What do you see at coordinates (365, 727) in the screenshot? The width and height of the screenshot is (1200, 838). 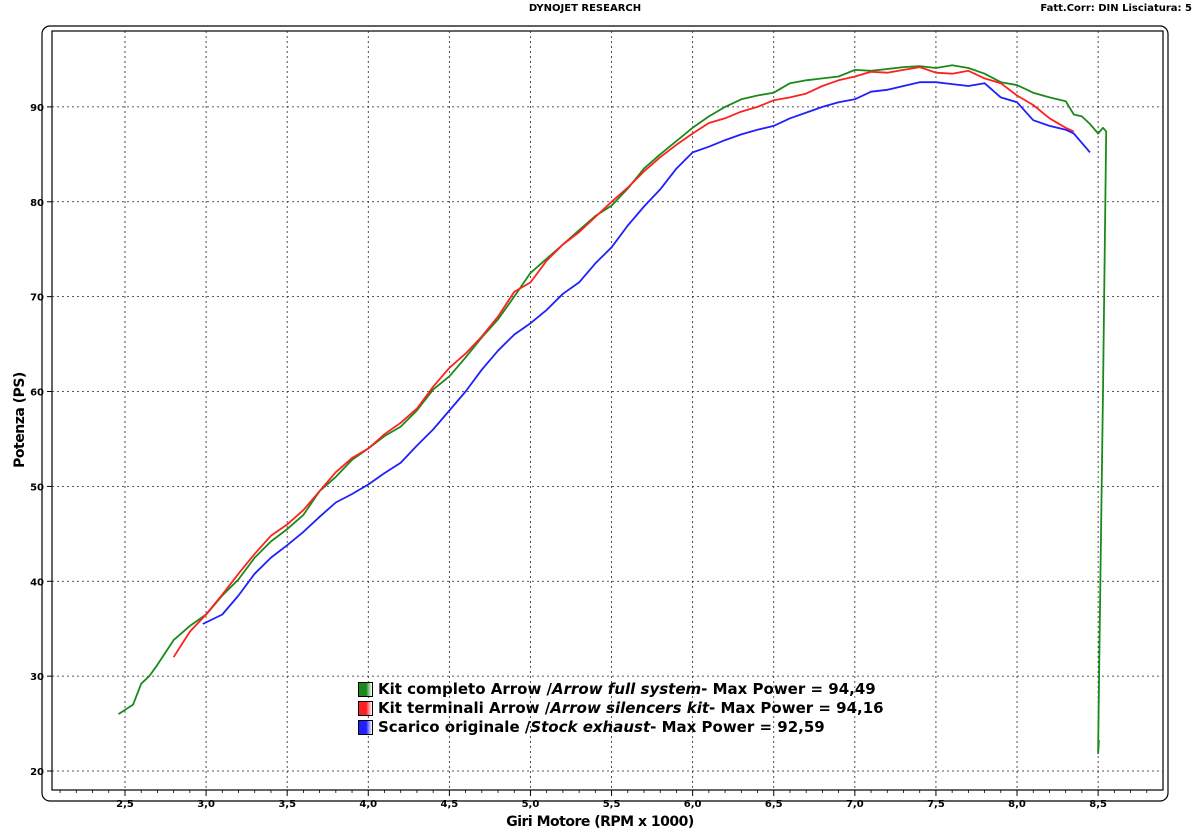 I see `legend-swatch-blue` at bounding box center [365, 727].